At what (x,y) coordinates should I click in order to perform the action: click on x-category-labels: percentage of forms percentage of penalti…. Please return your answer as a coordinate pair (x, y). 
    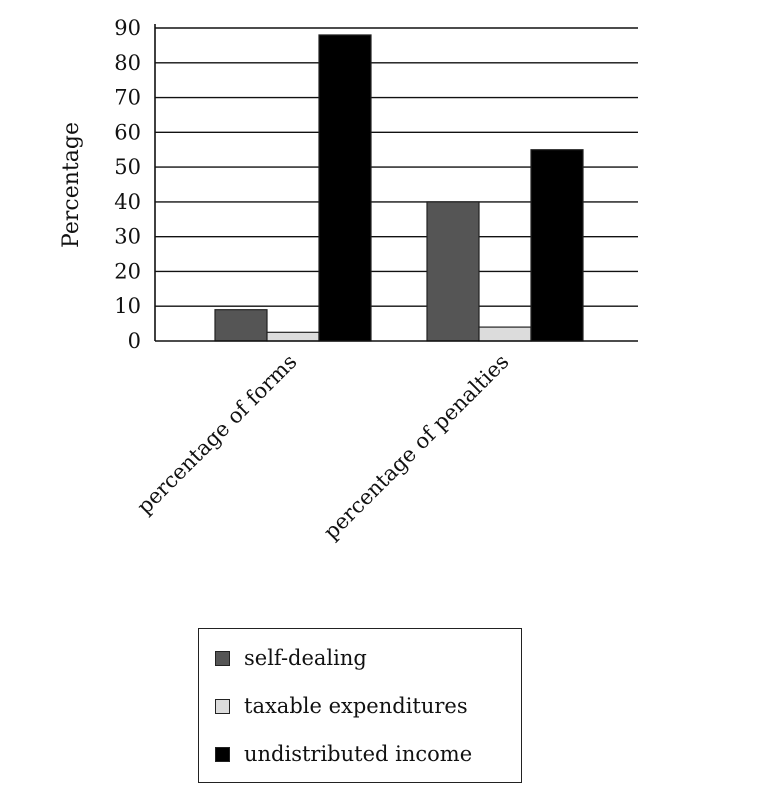
    Looking at the image, I should click on (322, 447).